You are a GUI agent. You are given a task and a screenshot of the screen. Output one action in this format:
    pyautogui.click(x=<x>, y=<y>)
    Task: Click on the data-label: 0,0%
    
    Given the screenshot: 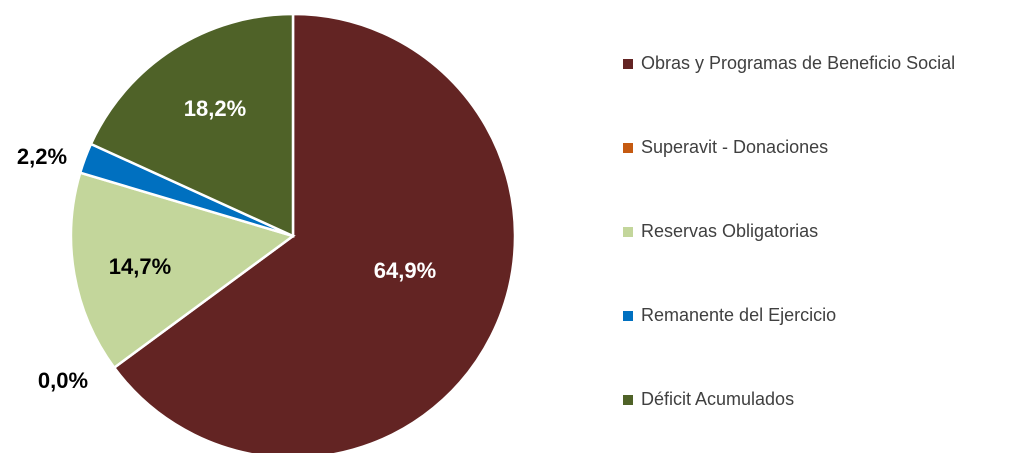 What is the action you would take?
    pyautogui.click(x=63, y=380)
    